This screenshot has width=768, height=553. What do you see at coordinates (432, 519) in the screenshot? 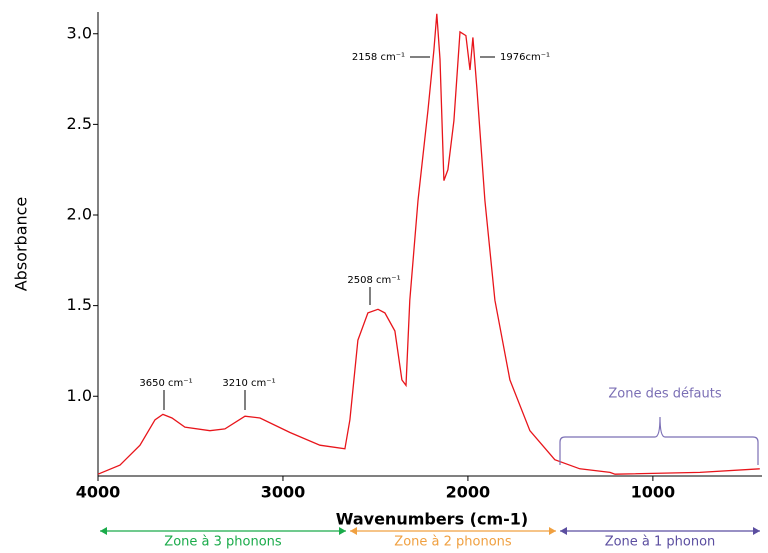
I see `x-axis-label: Wavenumbers (cm-1)` at bounding box center [432, 519].